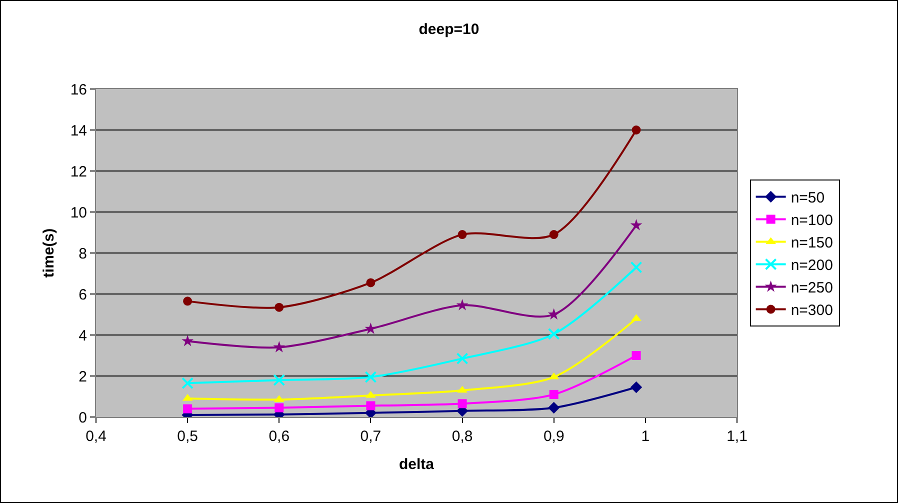  I want to click on x-tick-label: 0,6, so click(279, 436).